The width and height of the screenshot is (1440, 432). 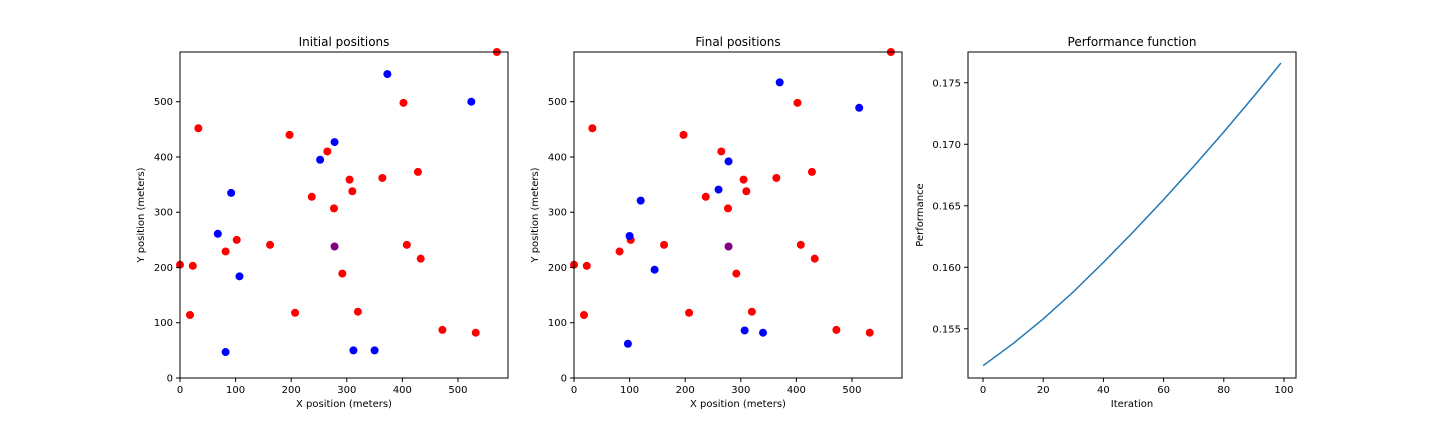 What do you see at coordinates (1223, 390) in the screenshot?
I see `x-tick-label: 80` at bounding box center [1223, 390].